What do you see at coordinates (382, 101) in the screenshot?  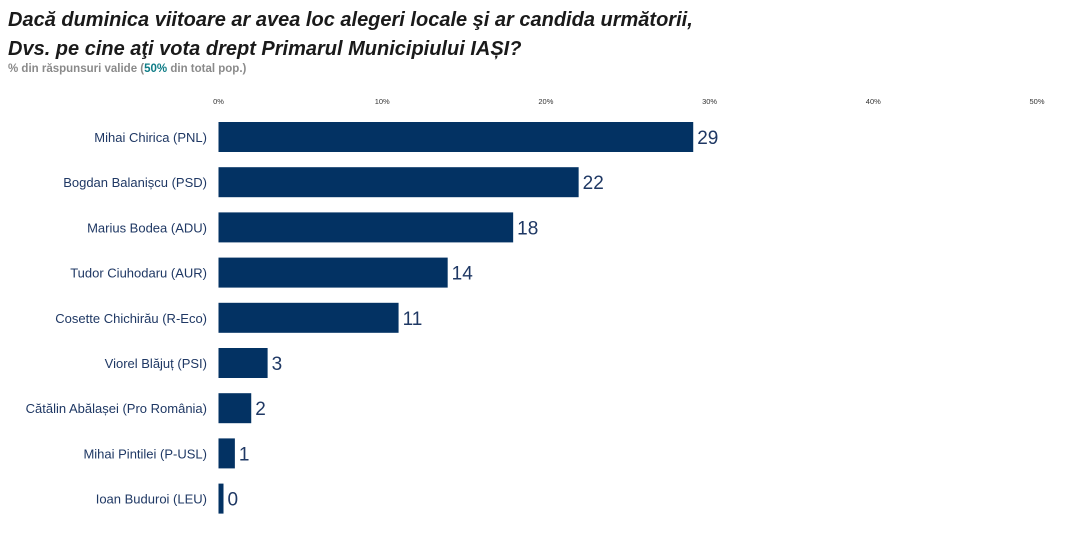 I see `x-tick-label: 10%` at bounding box center [382, 101].